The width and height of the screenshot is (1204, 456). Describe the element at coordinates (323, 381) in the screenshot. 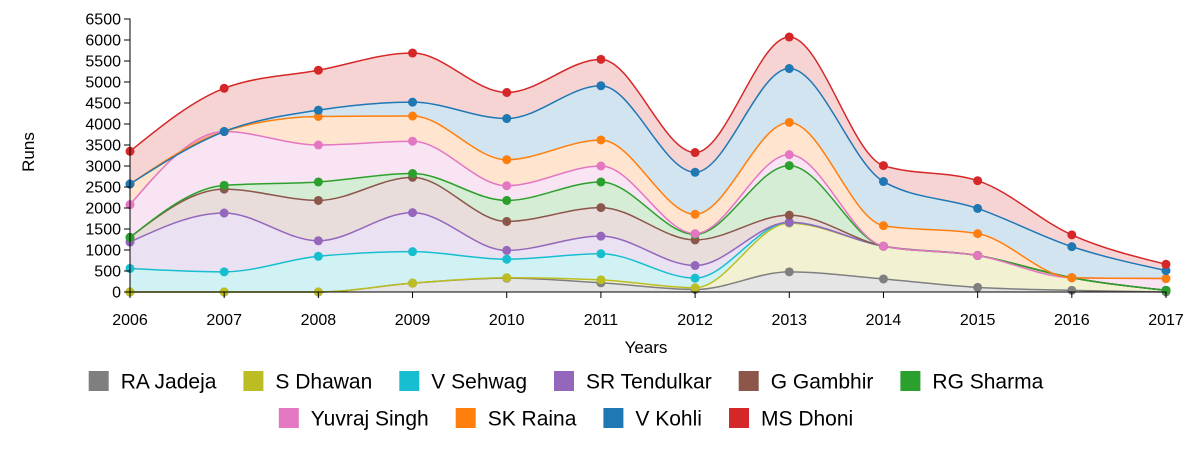

I see `legend-label: S Dhawan` at that location.